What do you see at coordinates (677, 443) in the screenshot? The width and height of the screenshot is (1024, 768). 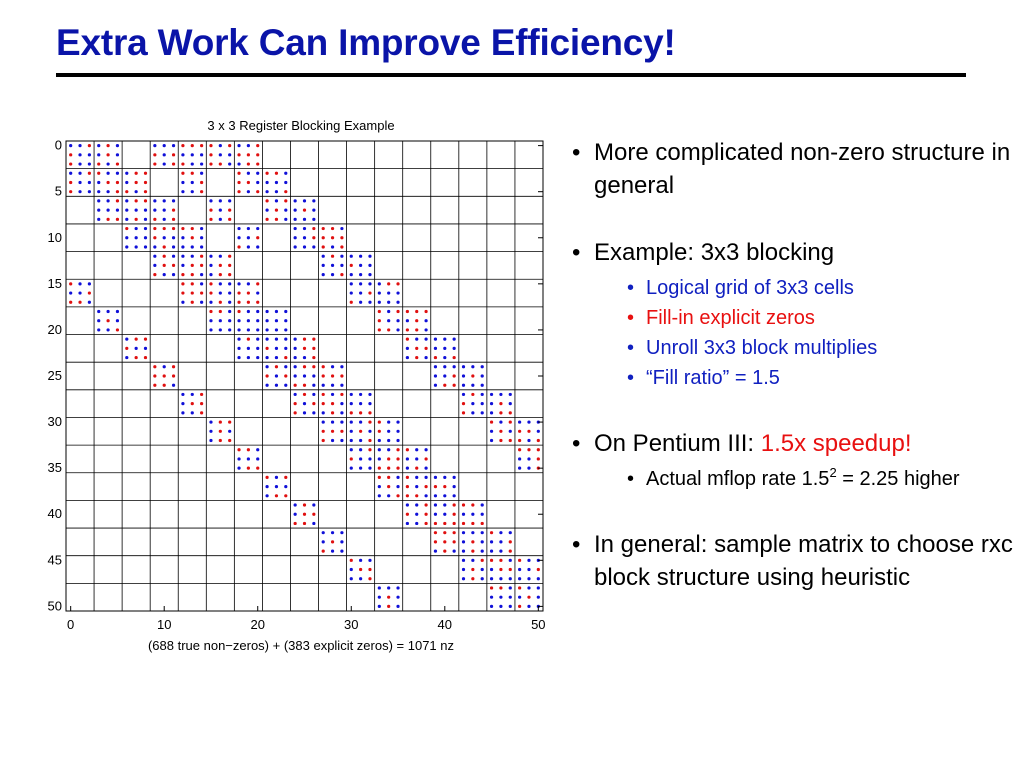 I see `bullet-text: On Pentium III:` at bounding box center [677, 443].